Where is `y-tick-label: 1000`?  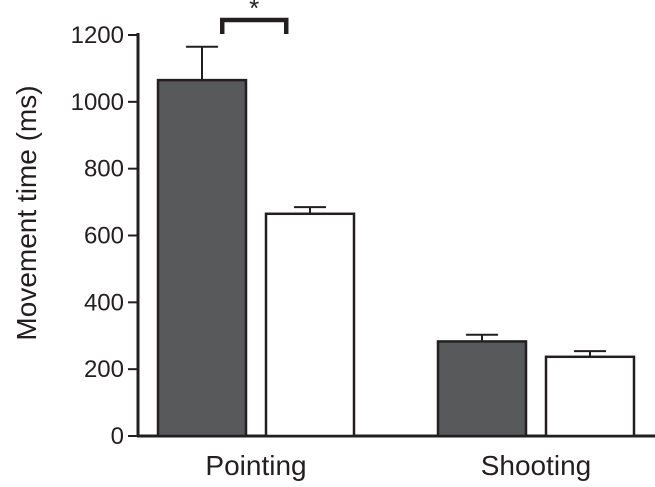 y-tick-label: 1000 is located at coordinates (97, 102).